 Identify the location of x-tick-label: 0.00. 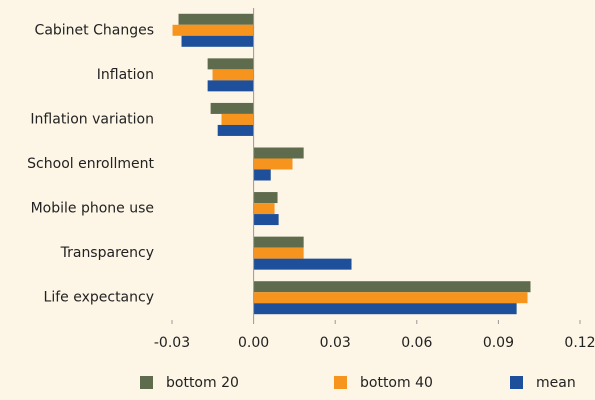
(253, 343).